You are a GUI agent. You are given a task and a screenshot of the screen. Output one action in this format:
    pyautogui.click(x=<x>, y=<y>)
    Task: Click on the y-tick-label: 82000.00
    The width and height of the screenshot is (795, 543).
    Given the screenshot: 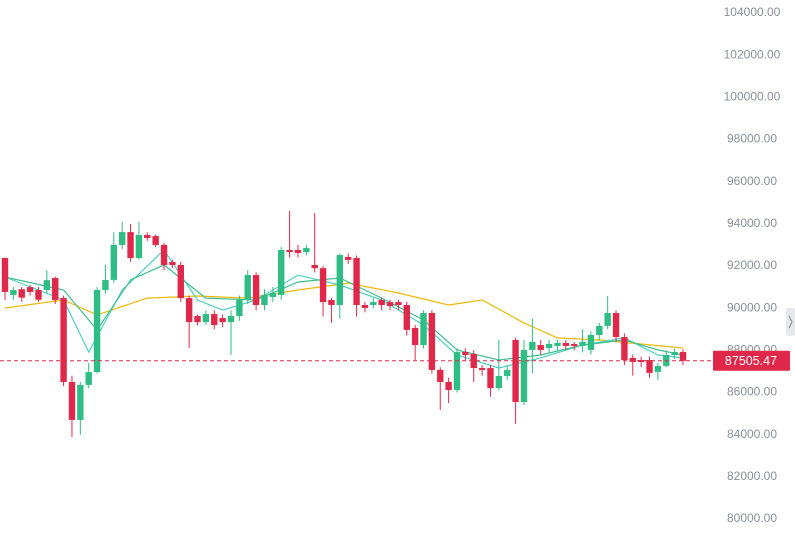 What is the action you would take?
    pyautogui.click(x=752, y=476)
    